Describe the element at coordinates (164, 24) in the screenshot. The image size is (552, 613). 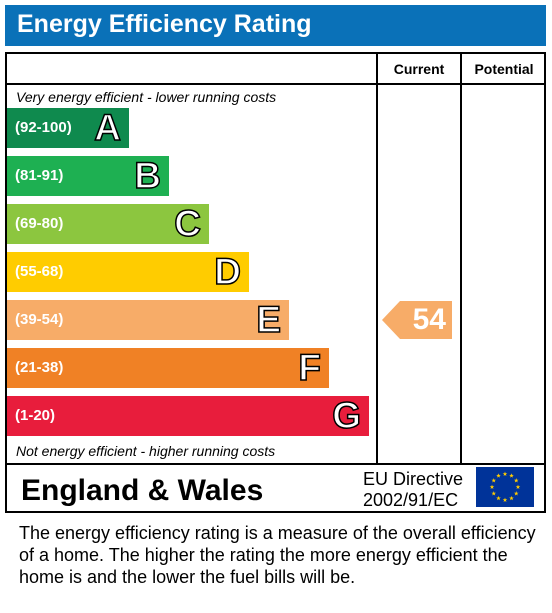
I see `page-title: Energy Efficiency Rating` at that location.